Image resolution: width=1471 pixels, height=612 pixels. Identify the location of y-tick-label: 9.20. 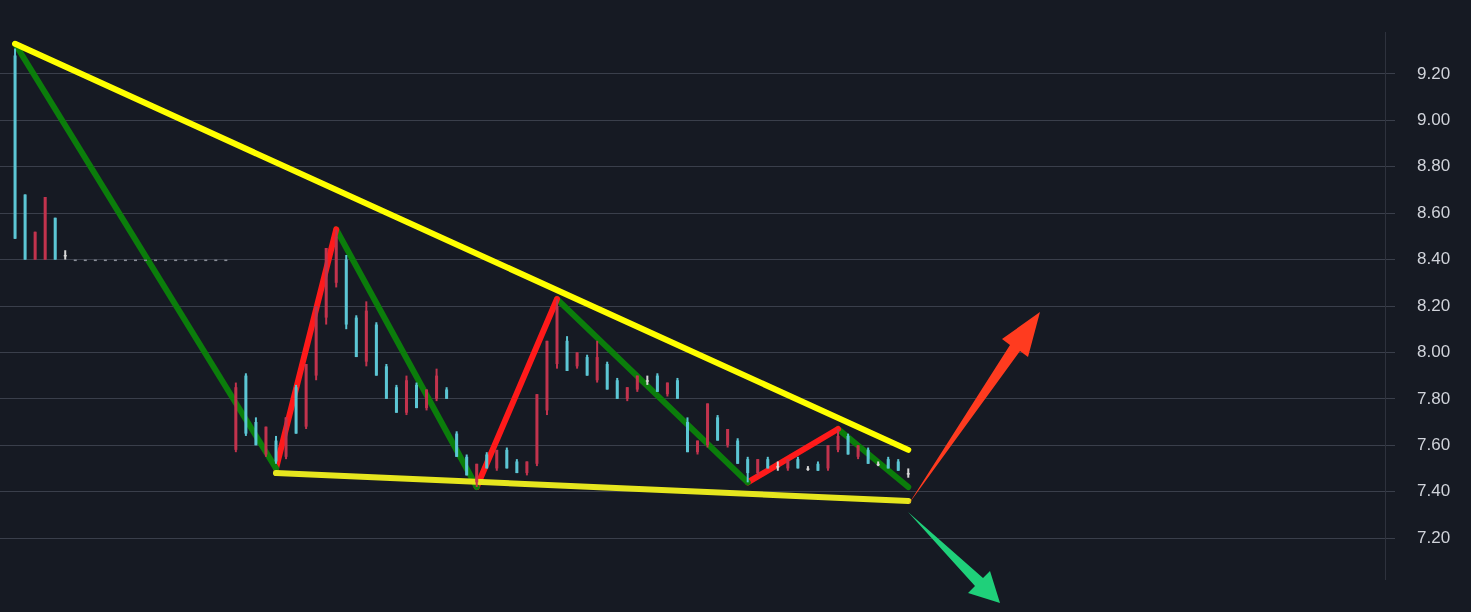
(1434, 73).